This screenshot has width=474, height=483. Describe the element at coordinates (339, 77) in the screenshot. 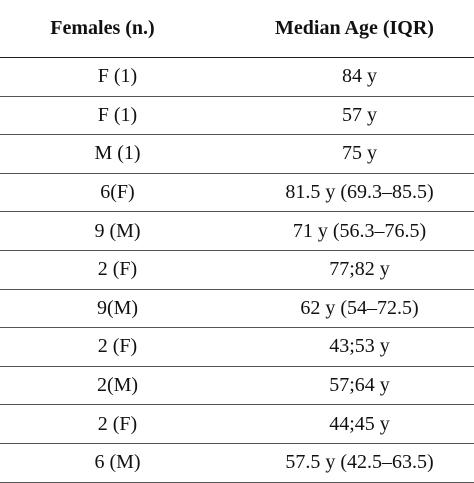

I see `cell-median-age: 84 y` at that location.